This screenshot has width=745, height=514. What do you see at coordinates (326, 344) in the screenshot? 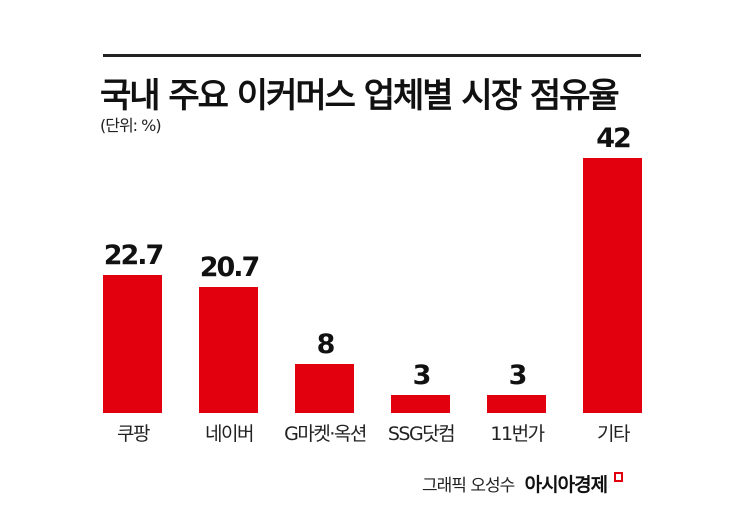
I see `value-label-gmarket-auction: 8` at bounding box center [326, 344].